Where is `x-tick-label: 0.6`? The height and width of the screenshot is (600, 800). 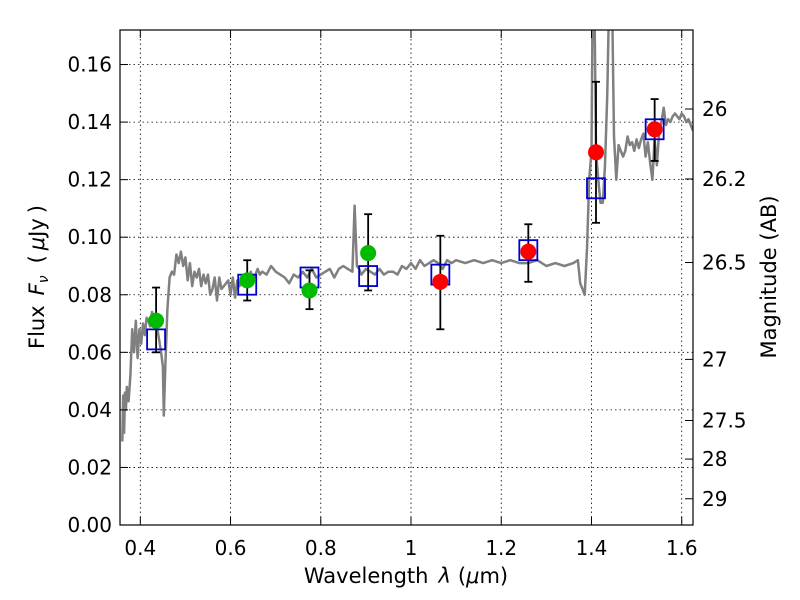 x-tick-label: 0.6 is located at coordinates (231, 548).